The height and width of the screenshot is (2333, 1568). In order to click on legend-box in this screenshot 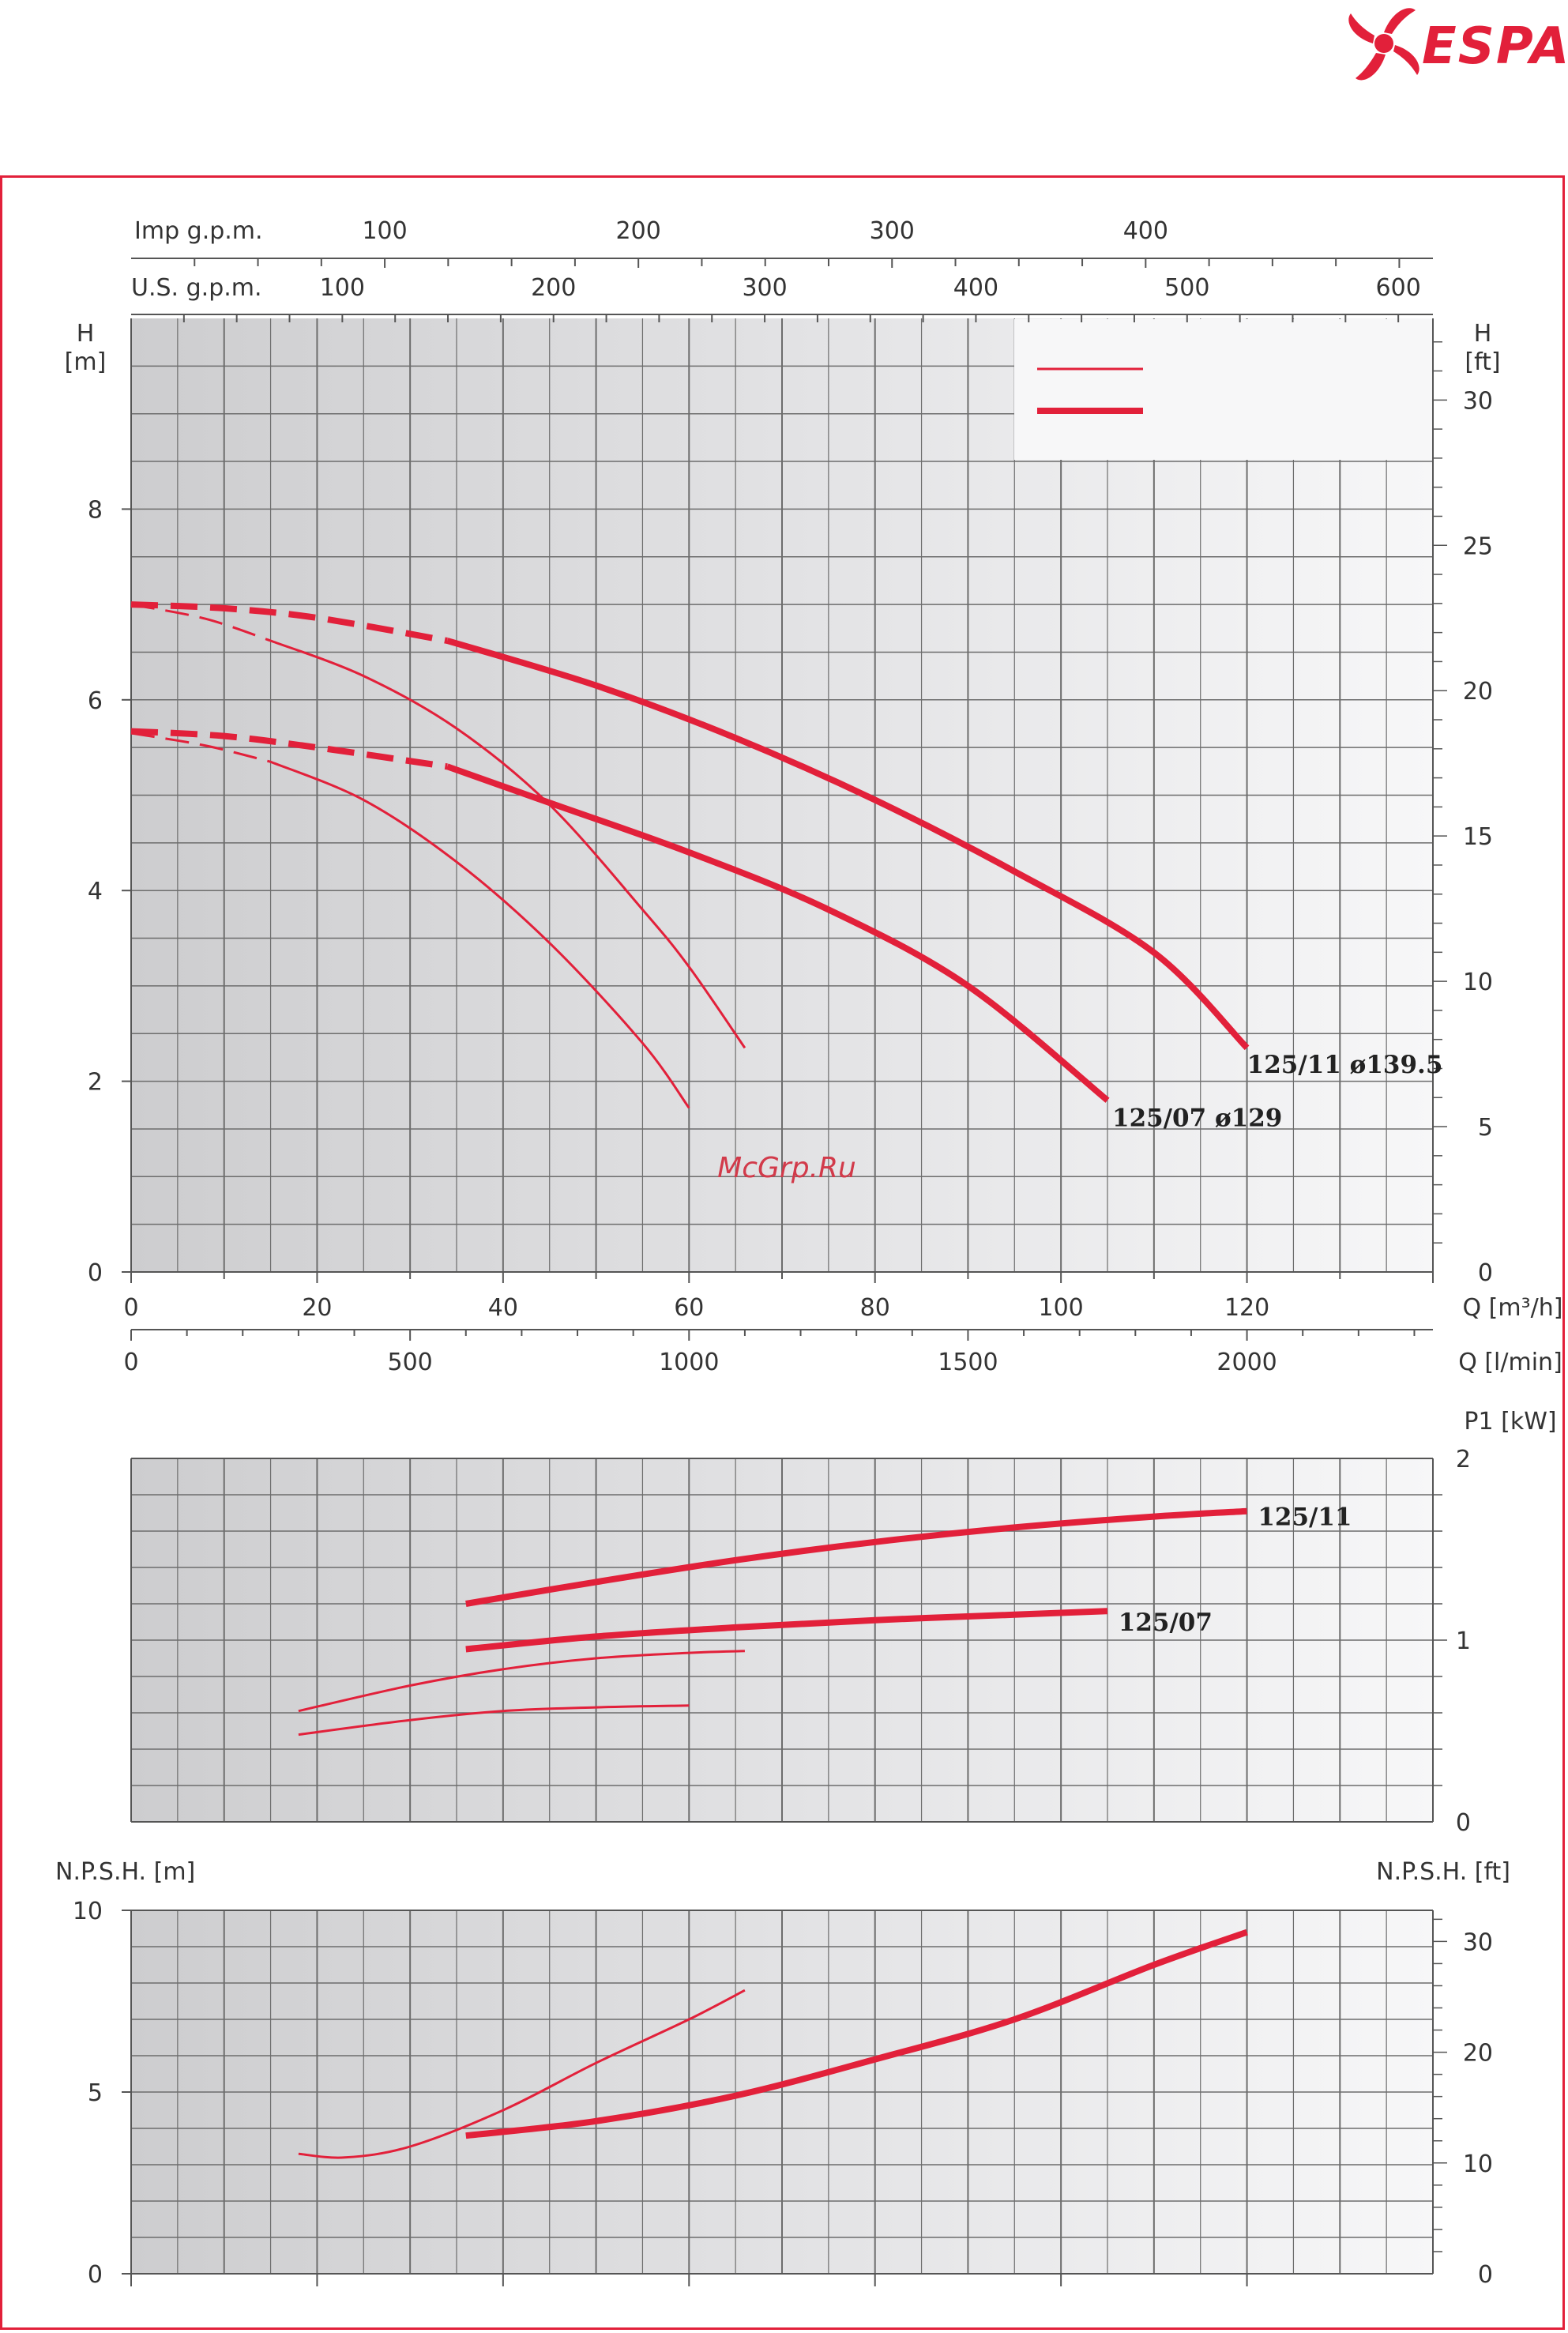, I will do `click(1223, 389)`.